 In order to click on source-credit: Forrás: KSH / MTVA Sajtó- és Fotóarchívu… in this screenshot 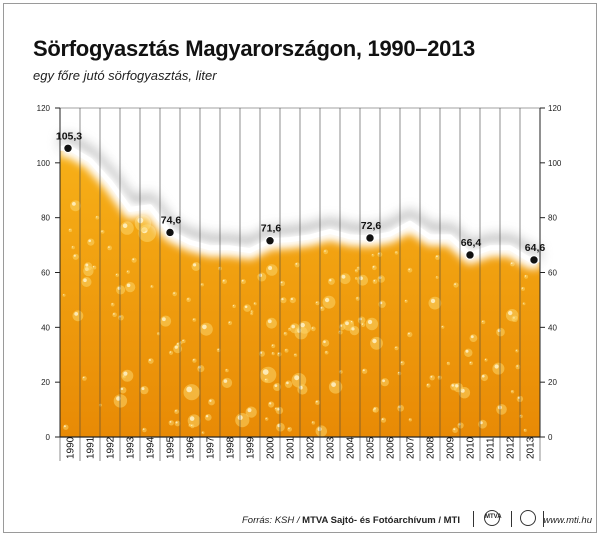, I will do `click(351, 520)`.